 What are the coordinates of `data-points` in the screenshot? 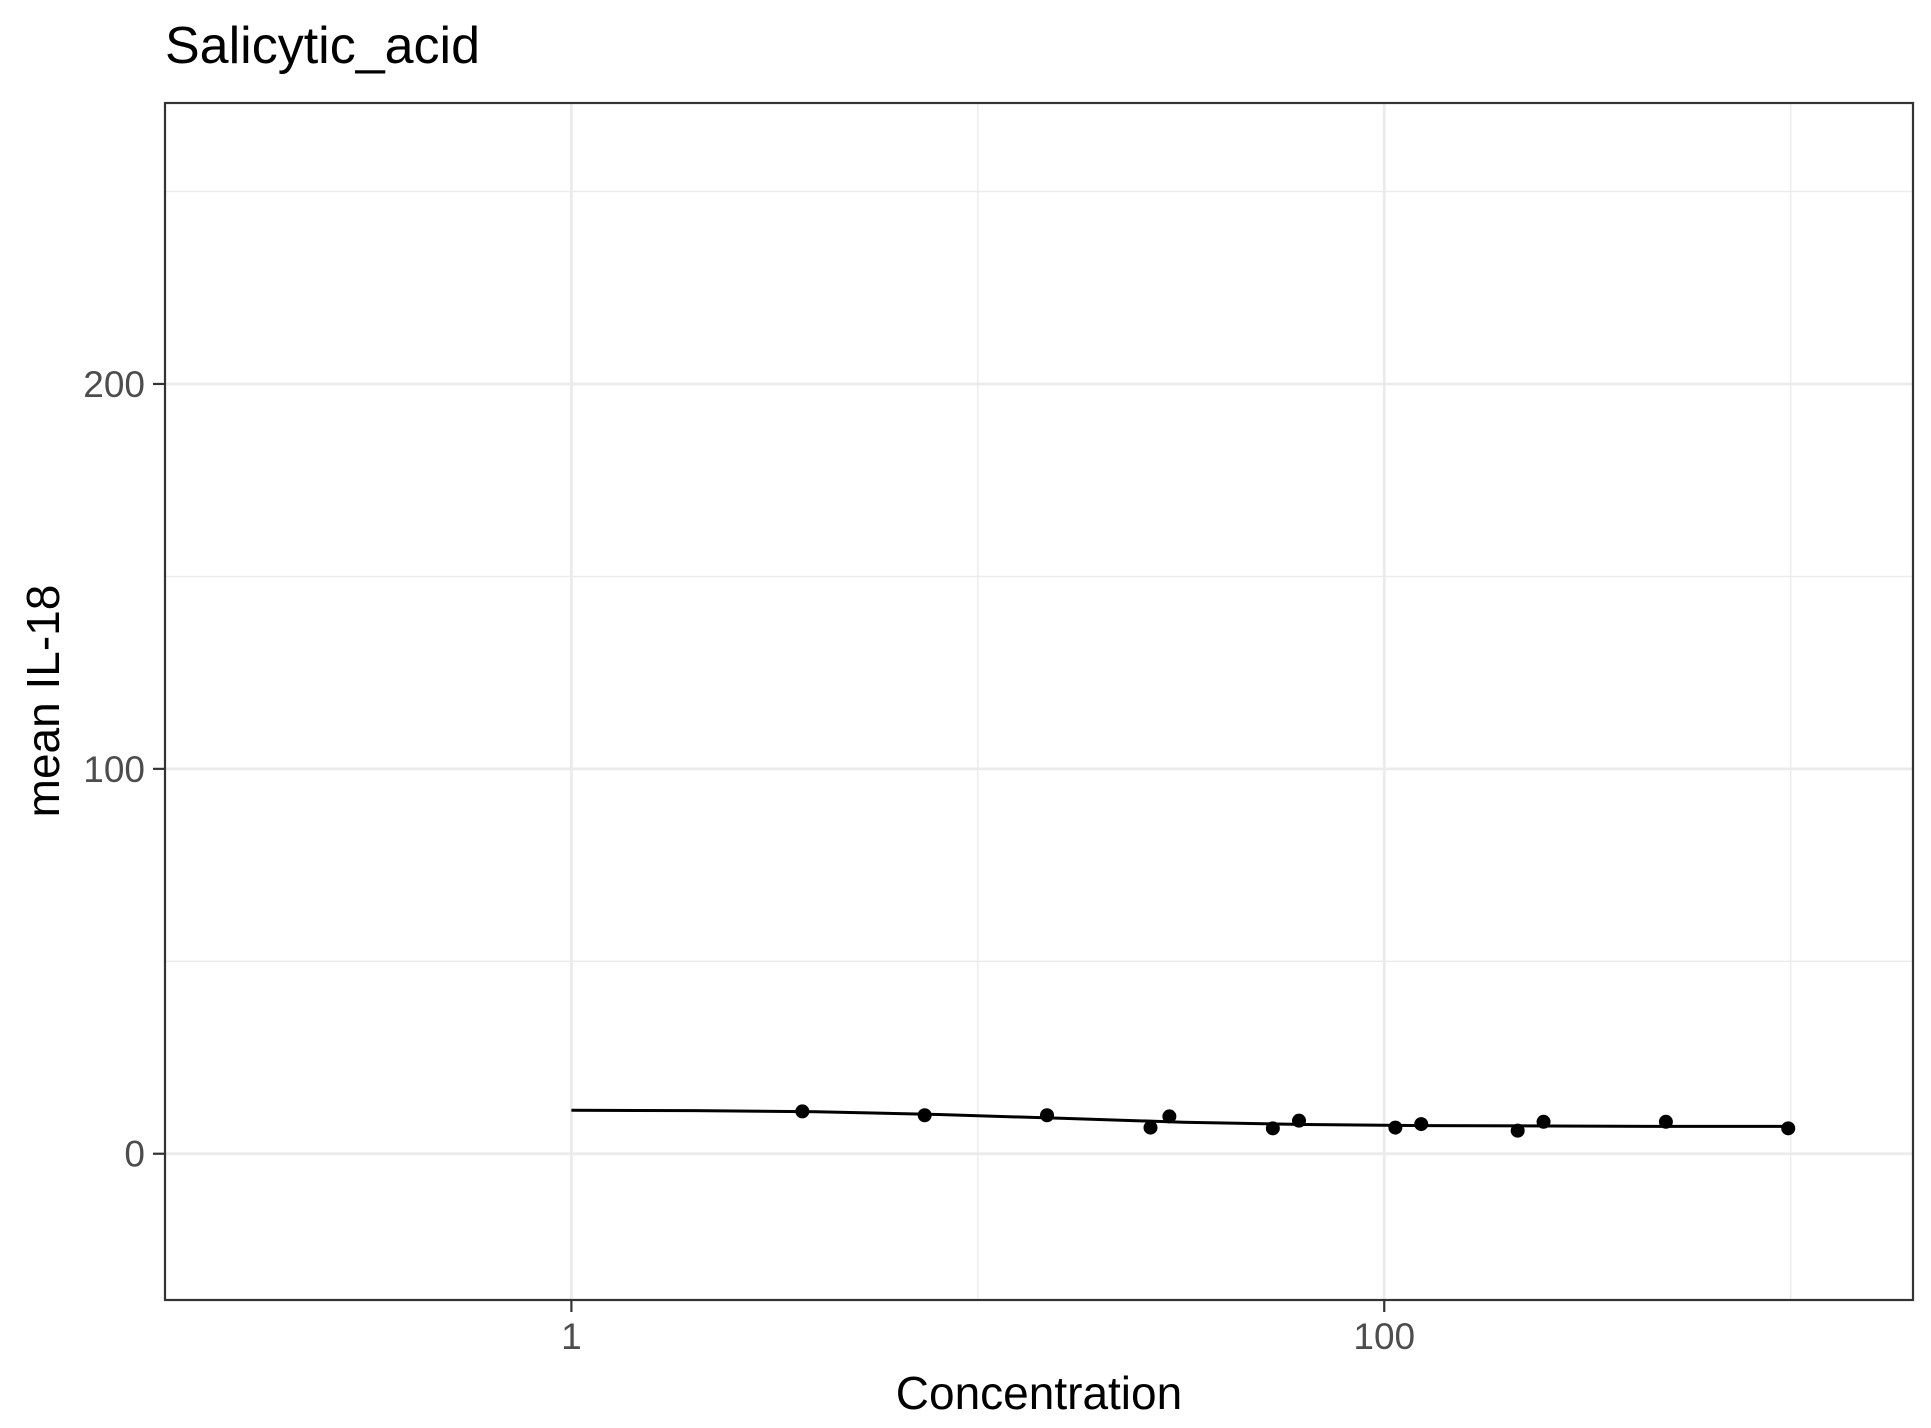 It's located at (1295, 1121).